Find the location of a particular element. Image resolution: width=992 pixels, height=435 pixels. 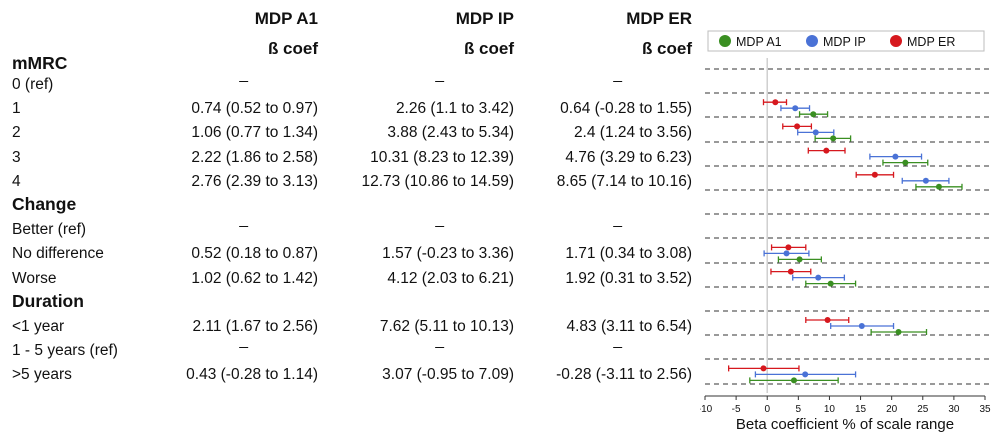

column-title: MDP IP is located at coordinates (484, 18).